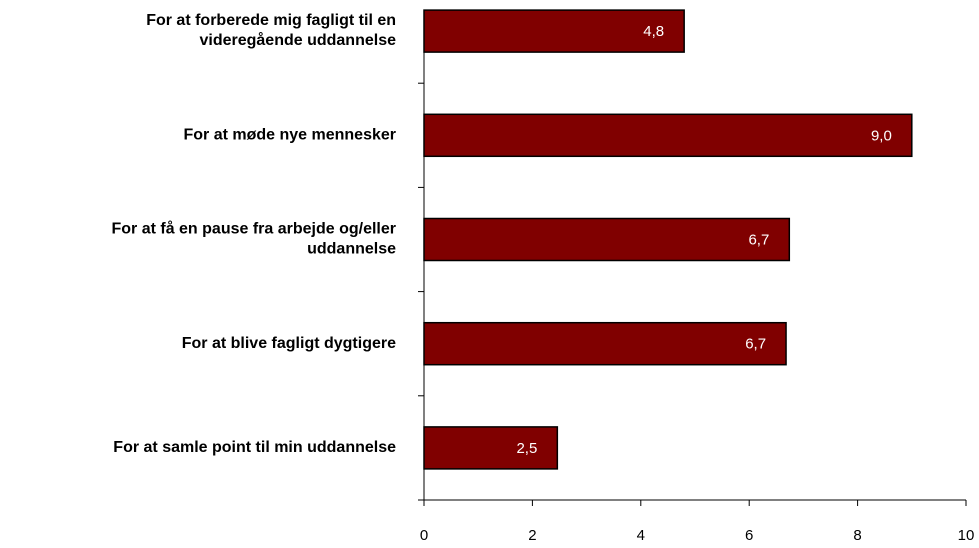 The width and height of the screenshot is (979, 548). I want to click on x-tick-label: 0, so click(424, 535).